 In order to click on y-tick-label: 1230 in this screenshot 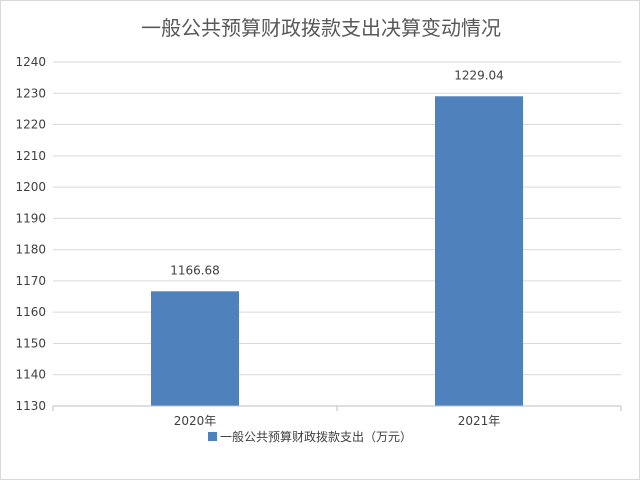, I will do `click(30, 93)`.